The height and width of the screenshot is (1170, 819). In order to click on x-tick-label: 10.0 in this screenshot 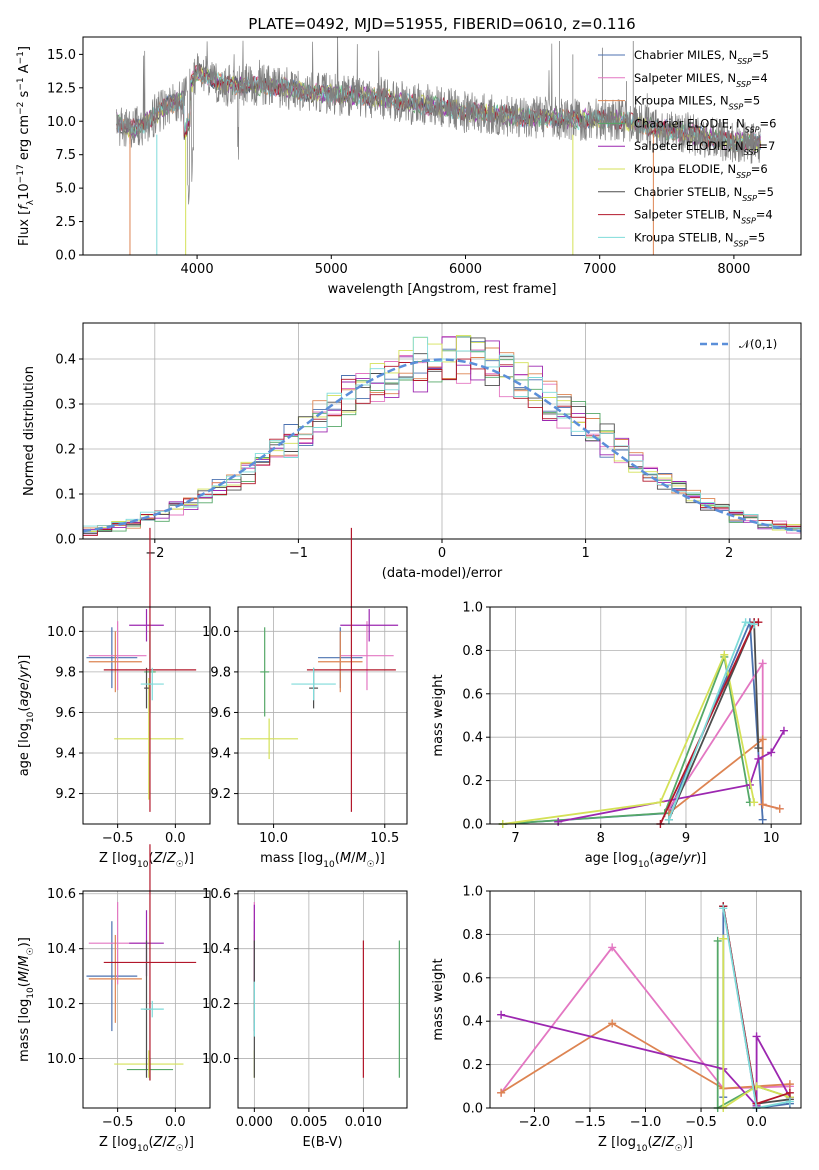, I will do `click(273, 838)`.